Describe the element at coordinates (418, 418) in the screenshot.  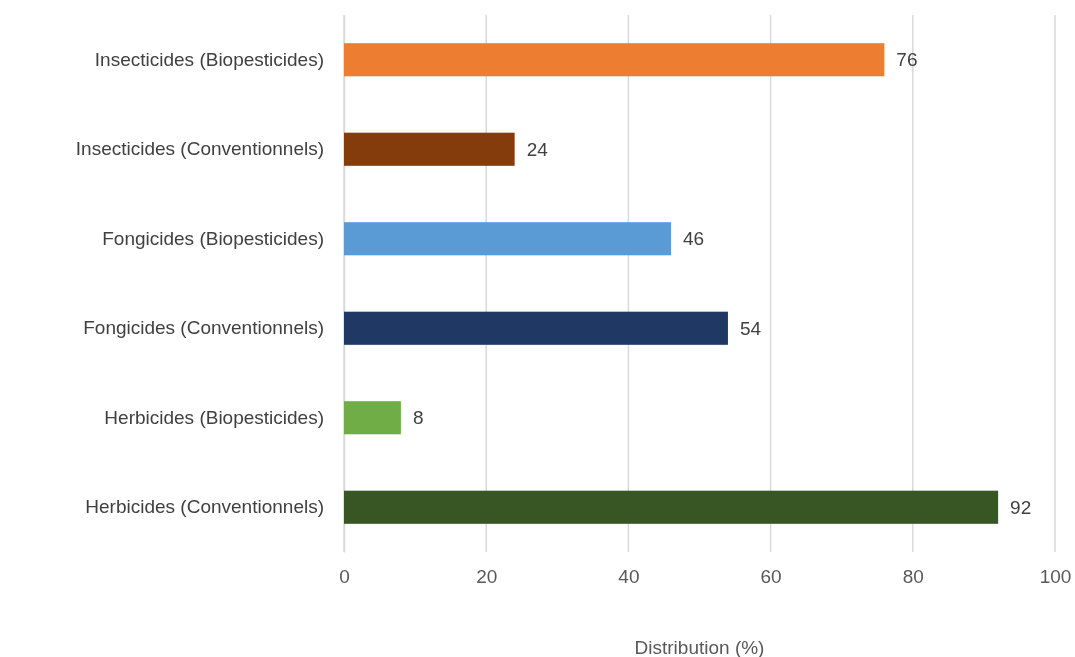
I see `data-label: 8` at that location.